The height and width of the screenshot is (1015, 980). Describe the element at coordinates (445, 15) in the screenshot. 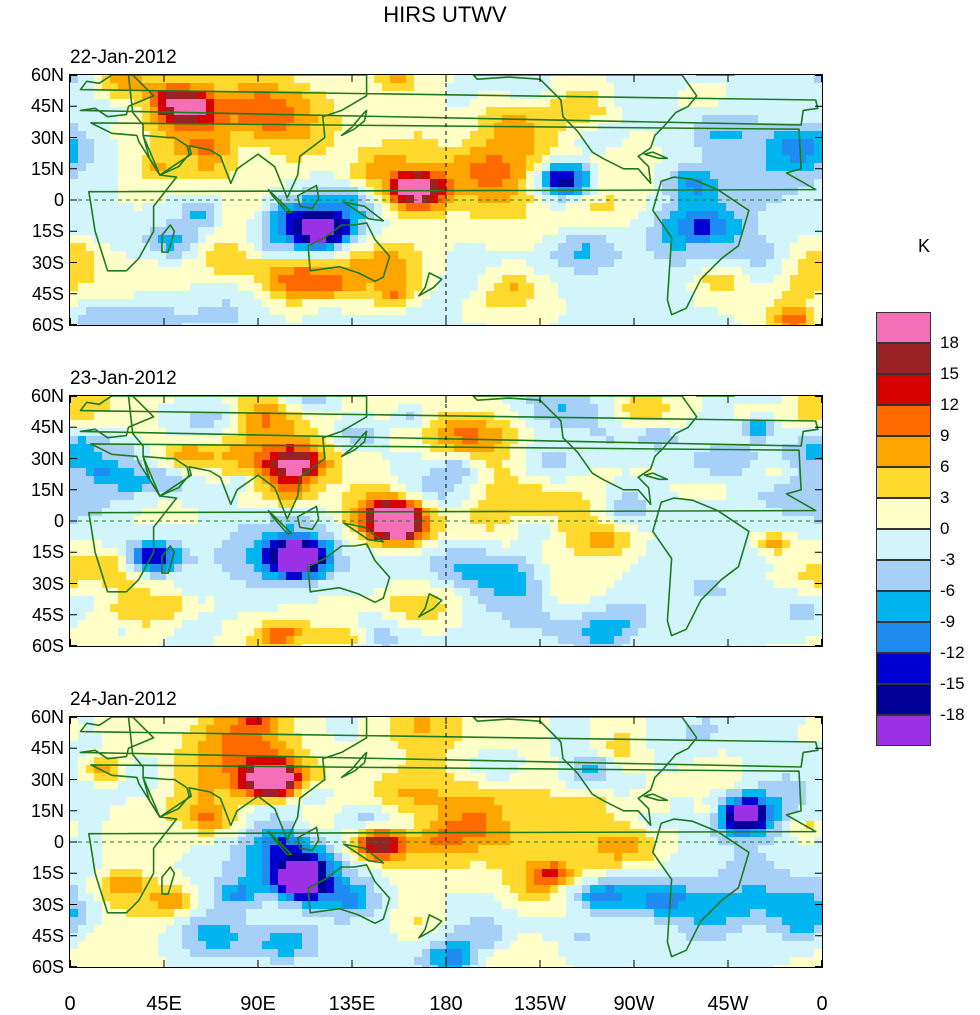

I see `chart-title: HIRS UTWV` at that location.